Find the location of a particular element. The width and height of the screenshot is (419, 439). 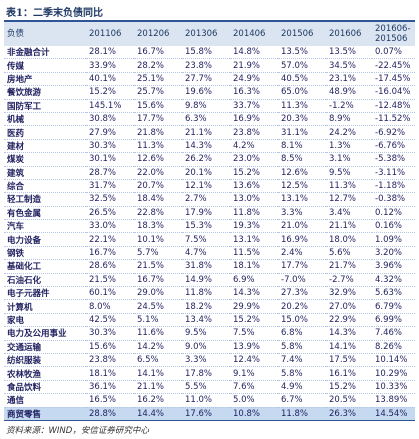

value-cell: 21.0% is located at coordinates (302, 226).